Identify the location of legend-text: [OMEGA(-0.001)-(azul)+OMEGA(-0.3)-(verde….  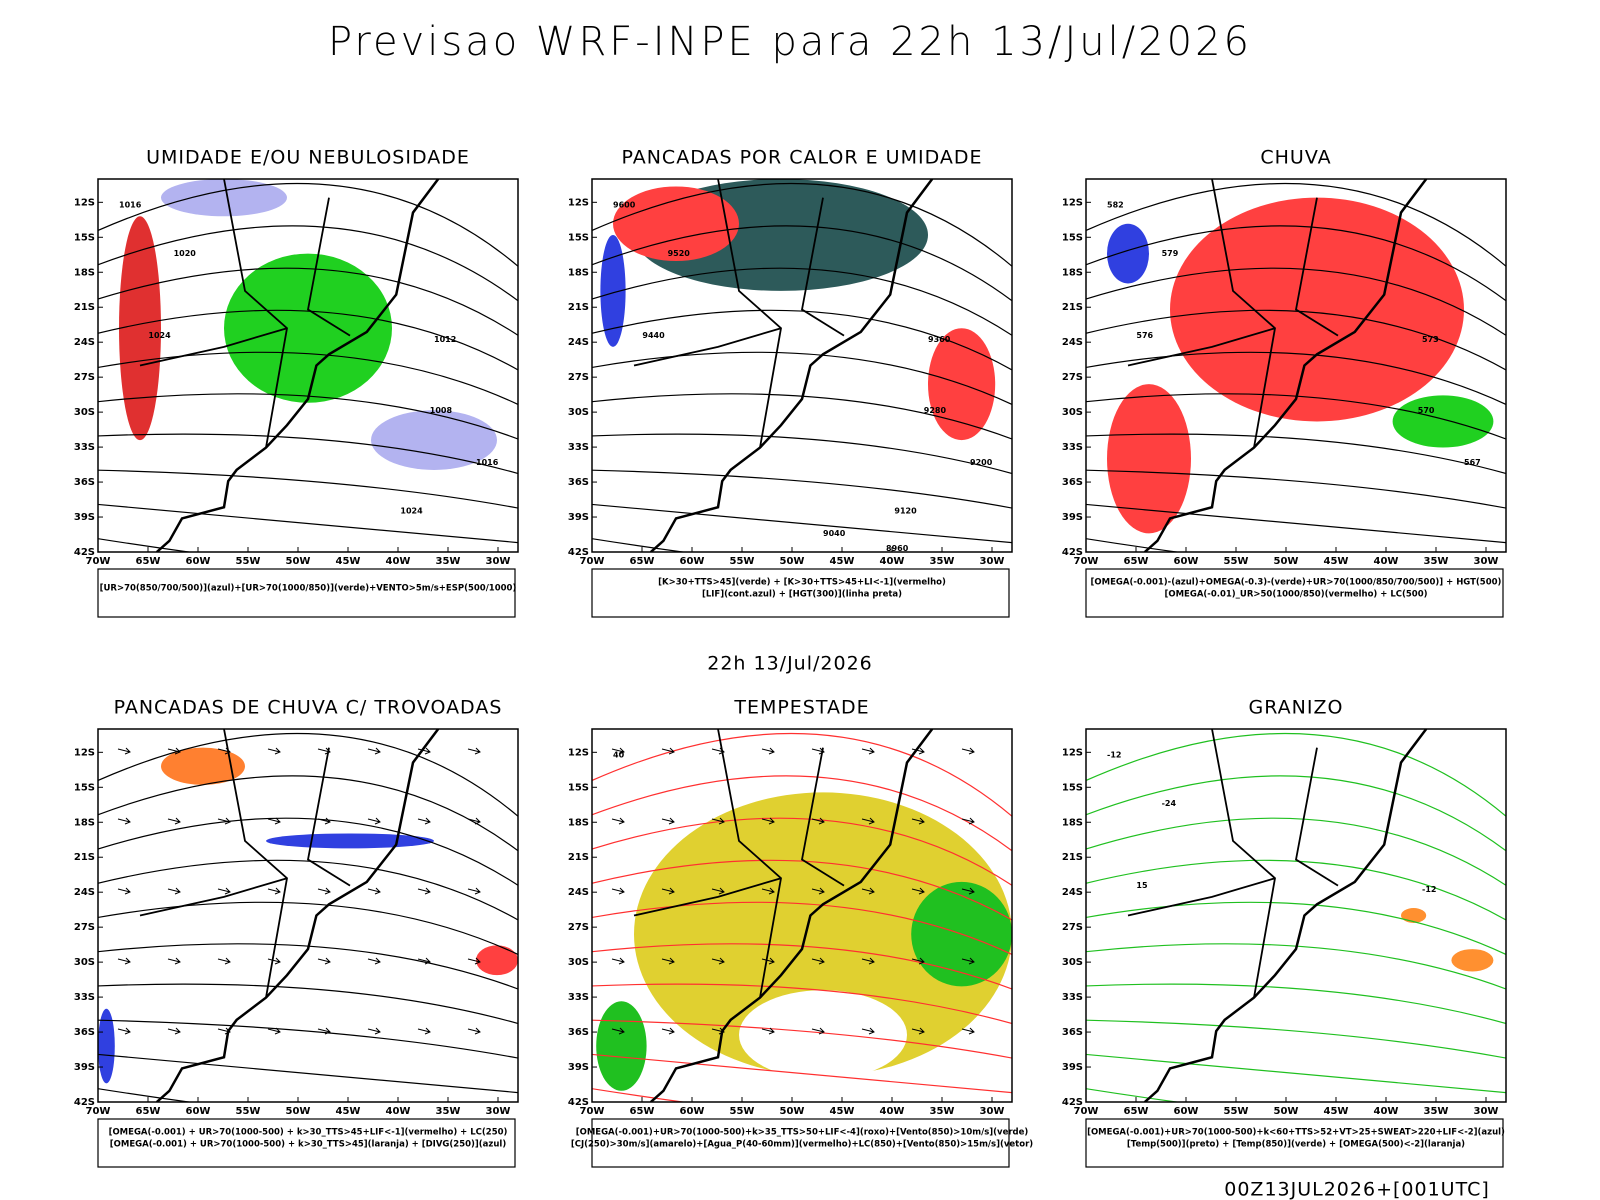
(1296, 583).